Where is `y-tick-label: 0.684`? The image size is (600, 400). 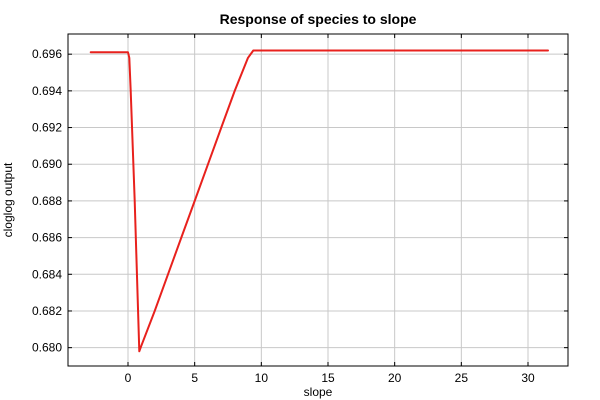 y-tick-label: 0.684 is located at coordinates (47, 274).